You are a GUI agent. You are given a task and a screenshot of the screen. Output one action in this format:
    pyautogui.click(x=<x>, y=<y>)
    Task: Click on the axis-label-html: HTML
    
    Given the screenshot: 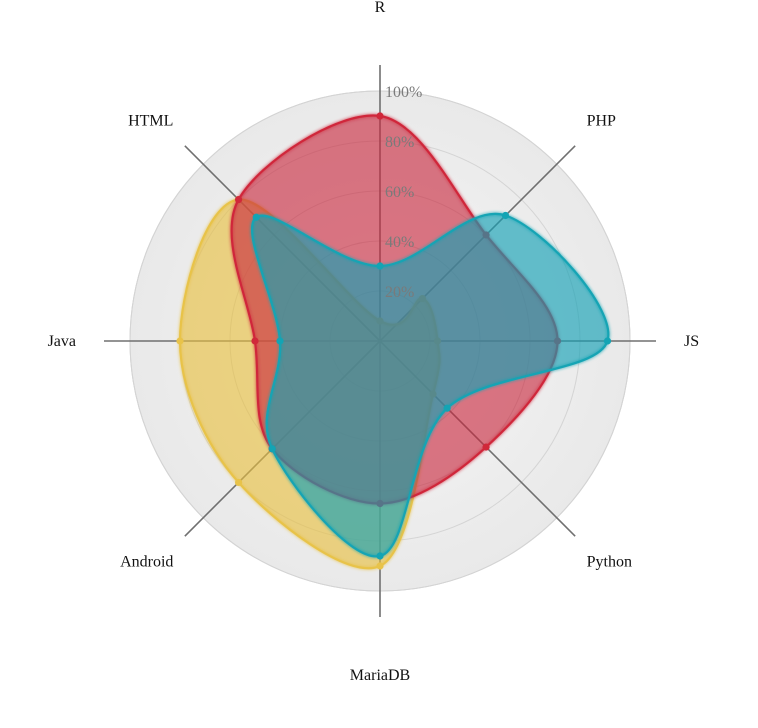 What is the action you would take?
    pyautogui.click(x=150, y=120)
    